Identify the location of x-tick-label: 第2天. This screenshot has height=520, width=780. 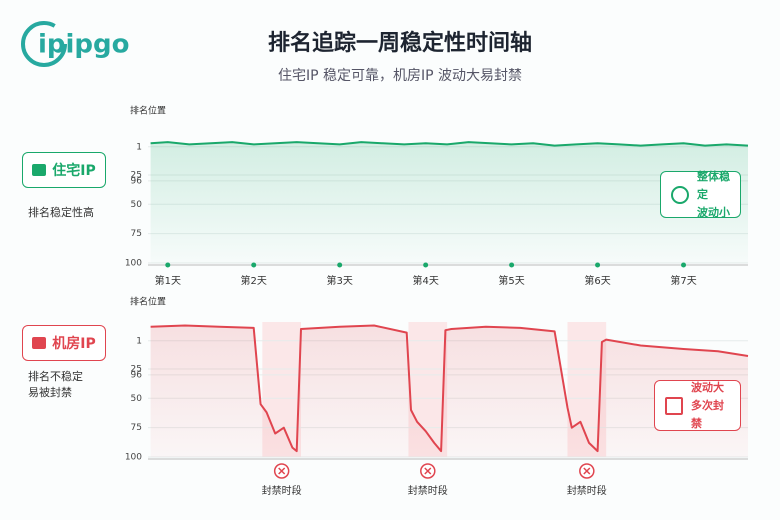
(254, 280).